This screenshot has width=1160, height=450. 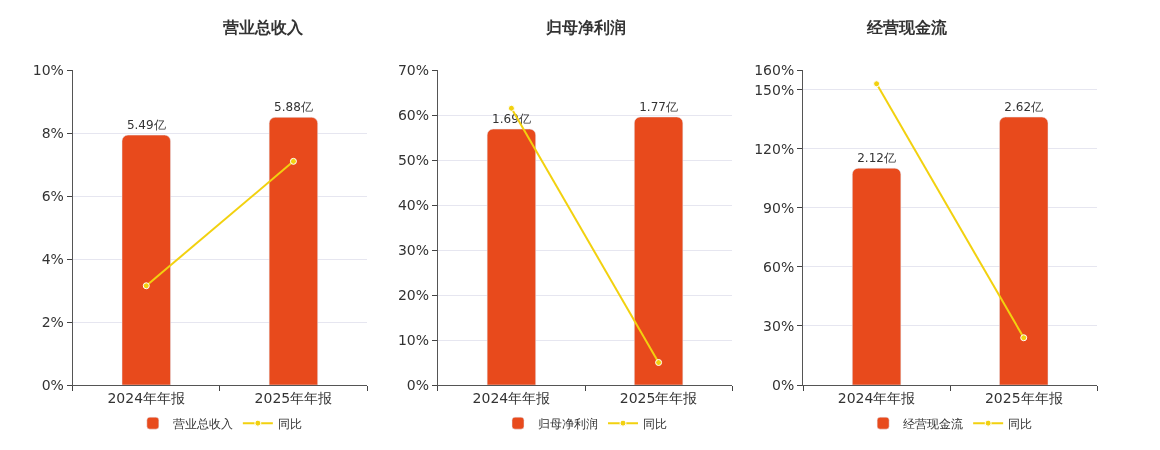 I want to click on data-label: 1.77亿, so click(x=658, y=106).